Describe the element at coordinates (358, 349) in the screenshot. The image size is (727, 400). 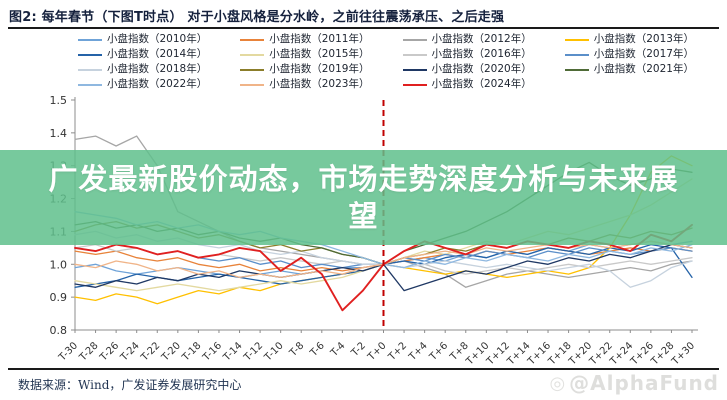
I see `x-tick-label: T-2` at that location.